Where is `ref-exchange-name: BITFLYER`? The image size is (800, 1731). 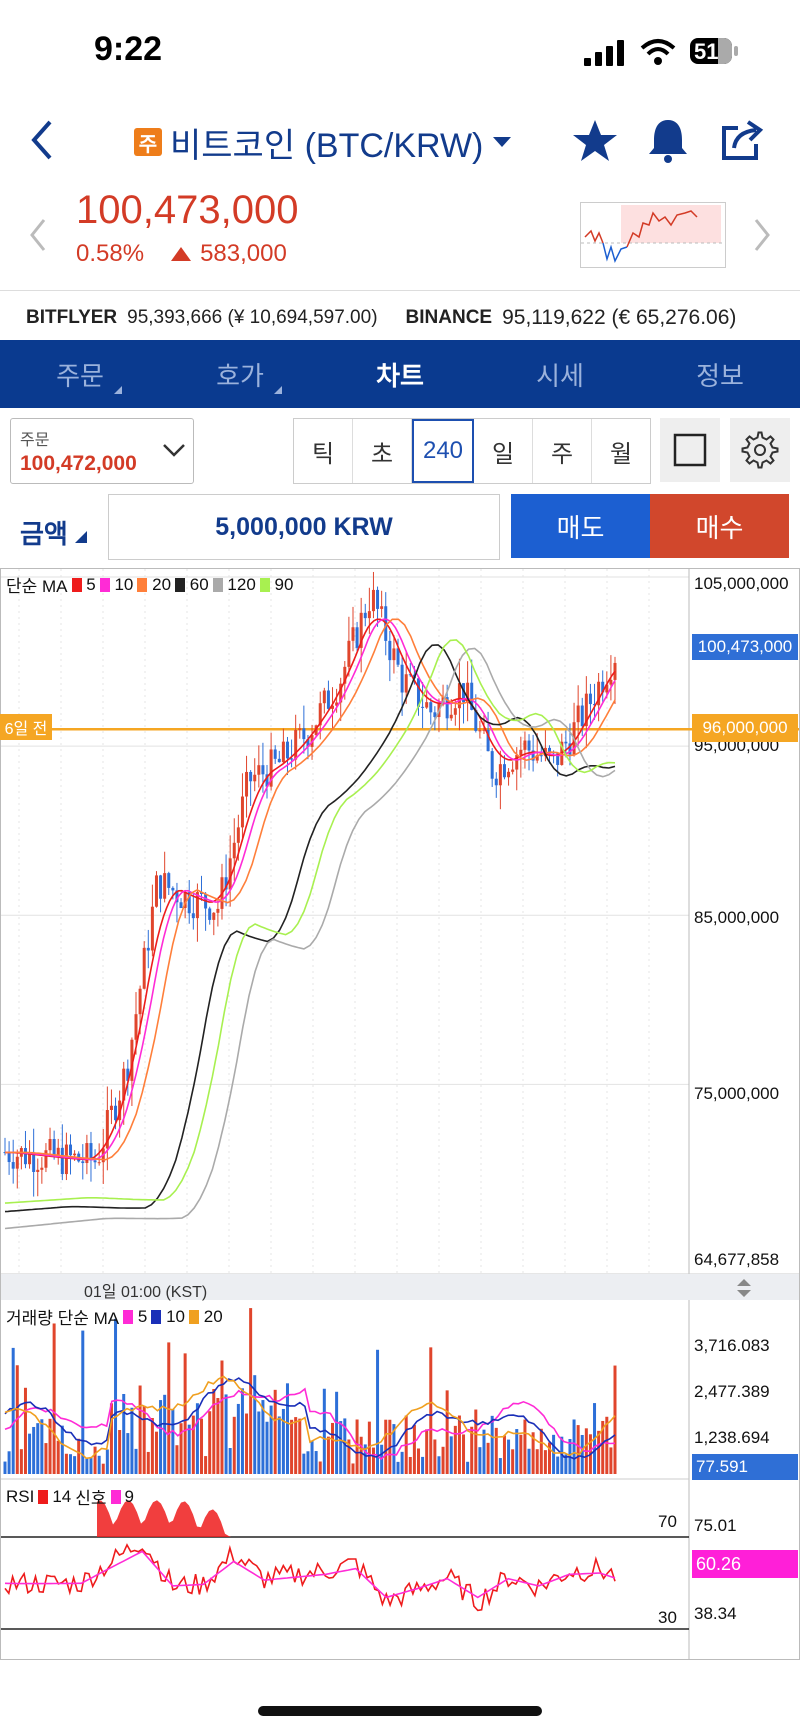
ref-exchange-name: BITFLYER is located at coordinates (72, 317).